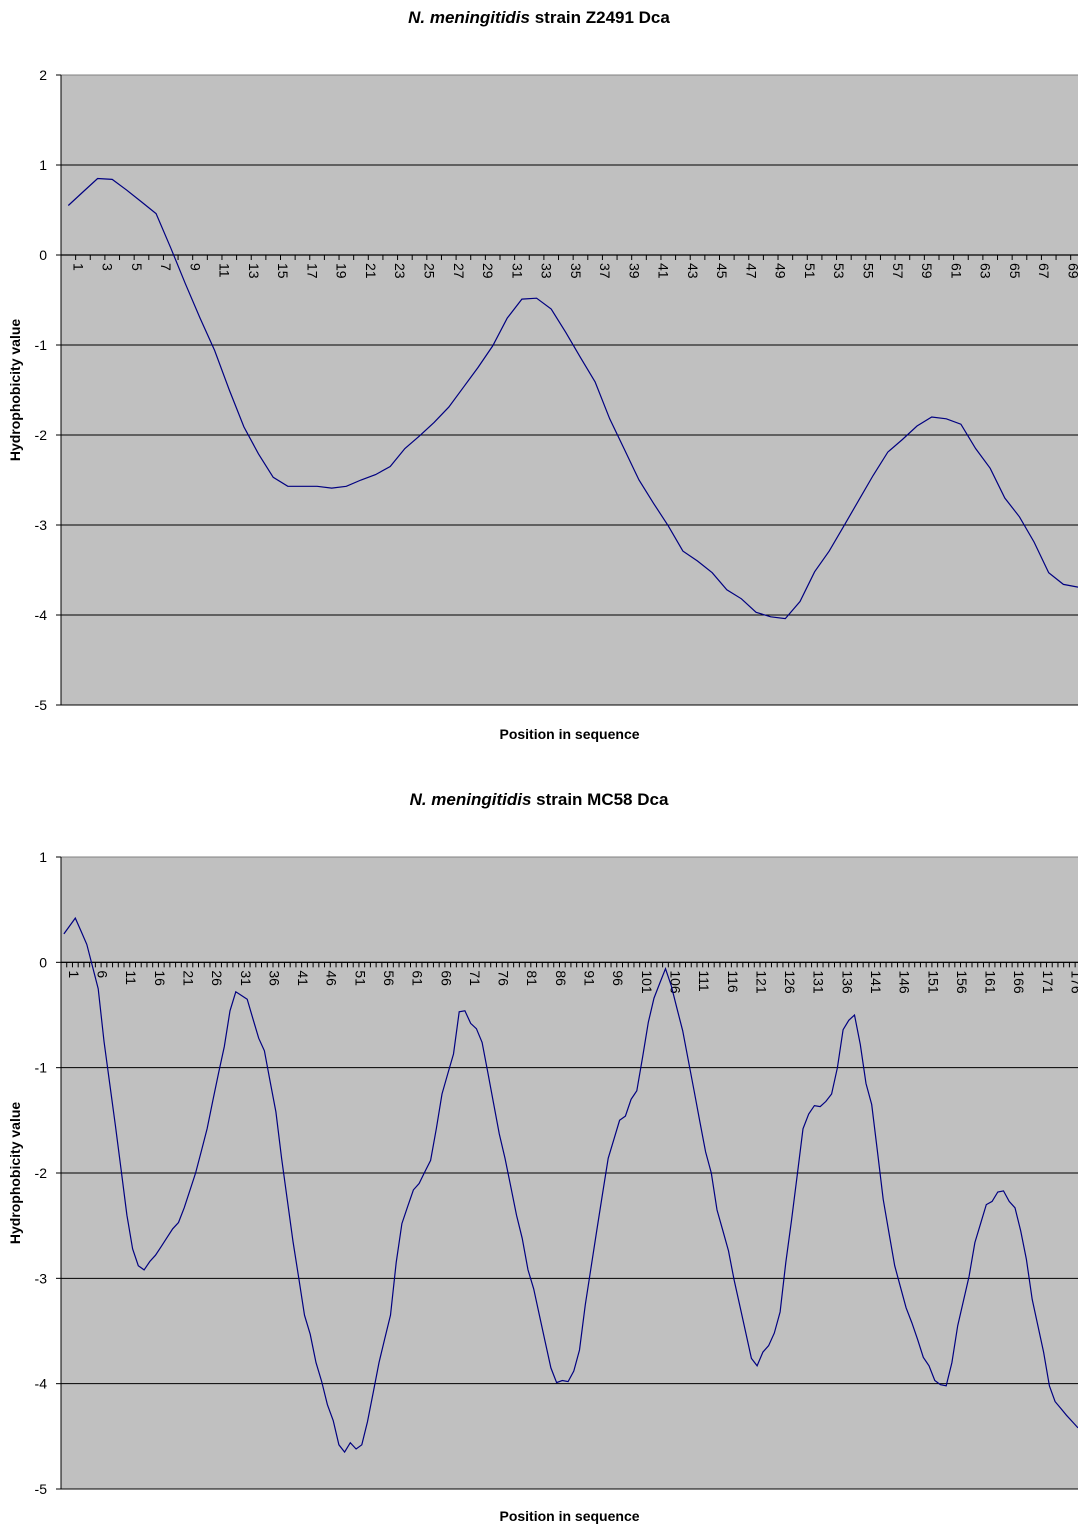  What do you see at coordinates (905, 982) in the screenshot?
I see `x-tick-label: 146` at bounding box center [905, 982].